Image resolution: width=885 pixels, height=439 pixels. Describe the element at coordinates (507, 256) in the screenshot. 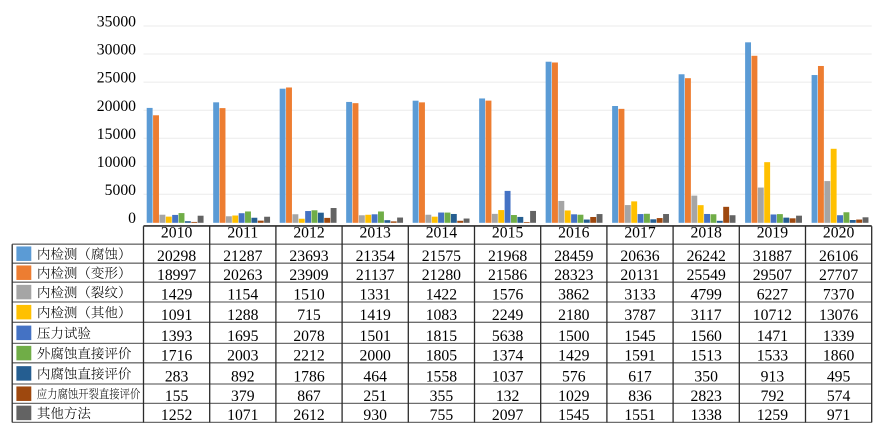

I see `svg-text: 21968` at that location.